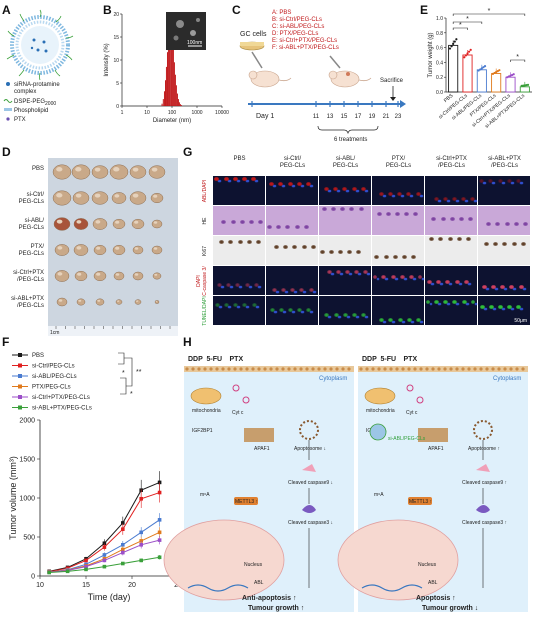 Image resolution: width=534 pixels, height=621 pixels. Describe the element at coordinates (202, 431) in the screenshot. I see `h-igf-label: IGF2BP1` at that location.